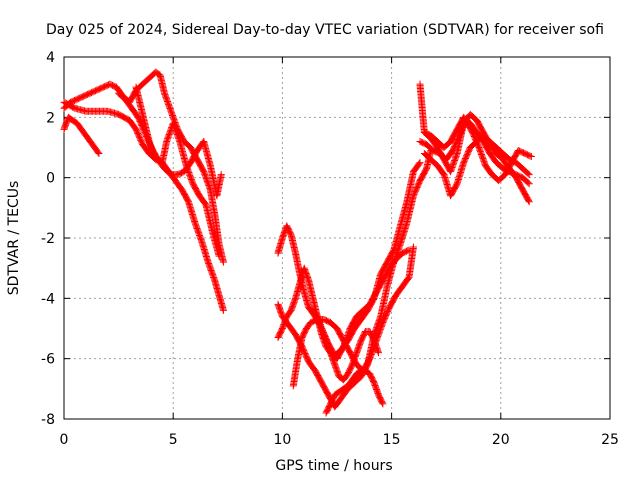 This screenshot has height=480, width=640. I want to click on y-tick-label: -4, so click(48, 299).